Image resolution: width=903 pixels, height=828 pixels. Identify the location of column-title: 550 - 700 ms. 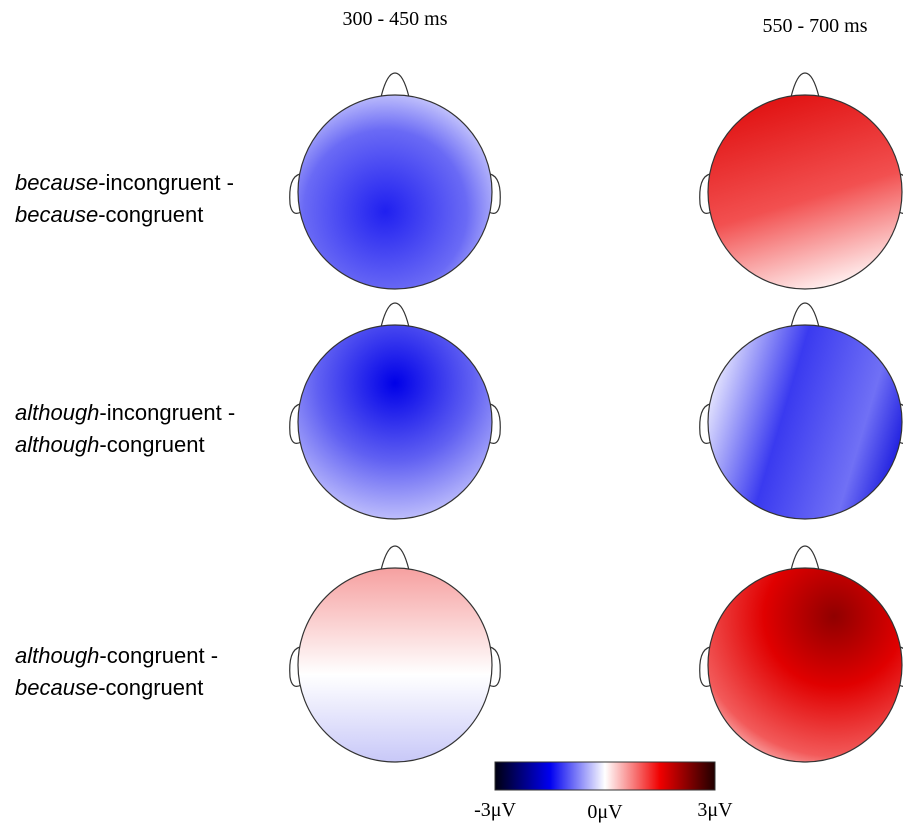
(815, 26).